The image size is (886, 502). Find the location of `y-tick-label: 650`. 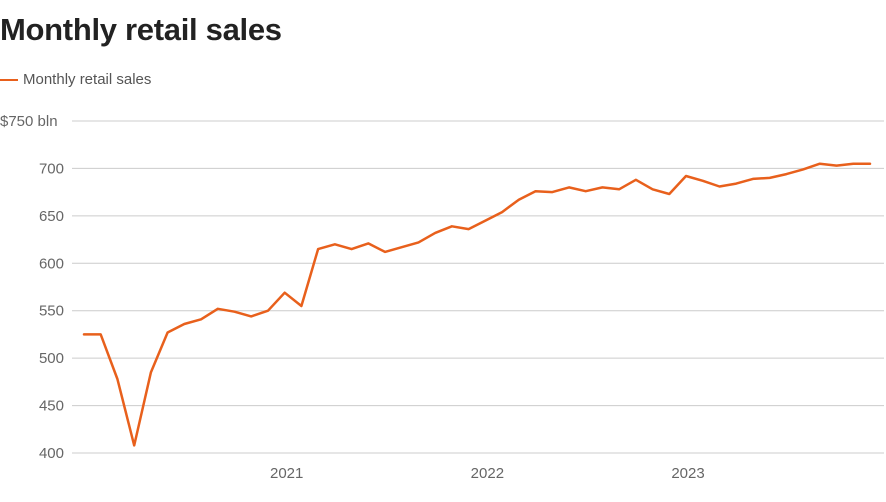

y-tick-label: 650 is located at coordinates (51, 216).